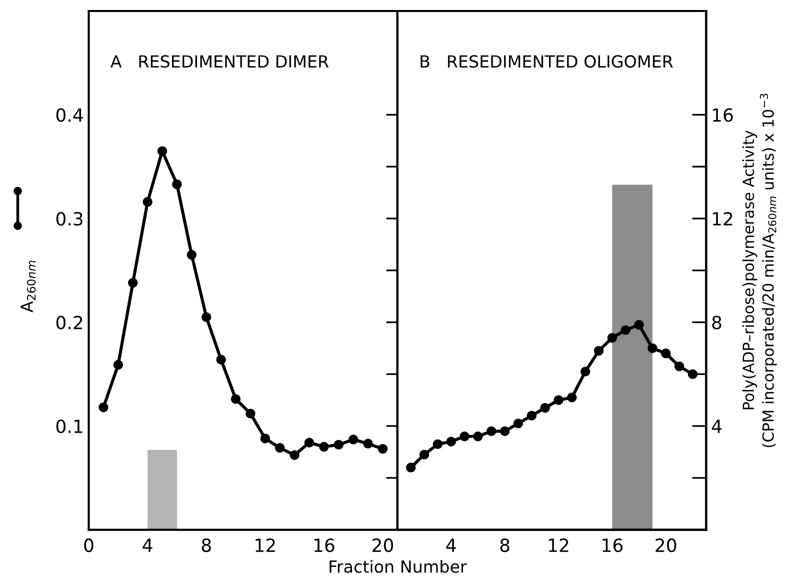  Describe the element at coordinates (722, 115) in the screenshot. I see `y2-tick-label: 16` at that location.